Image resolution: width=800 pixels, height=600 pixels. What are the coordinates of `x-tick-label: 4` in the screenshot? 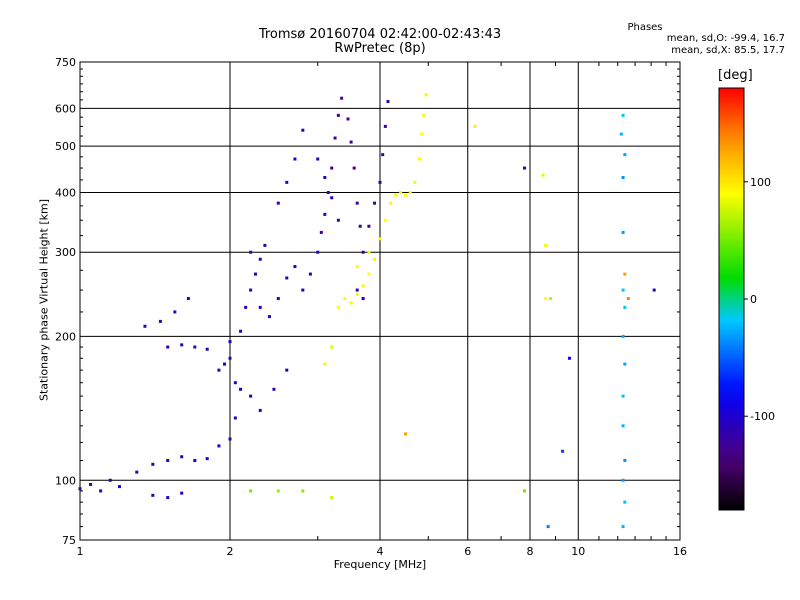 It's located at (380, 551).